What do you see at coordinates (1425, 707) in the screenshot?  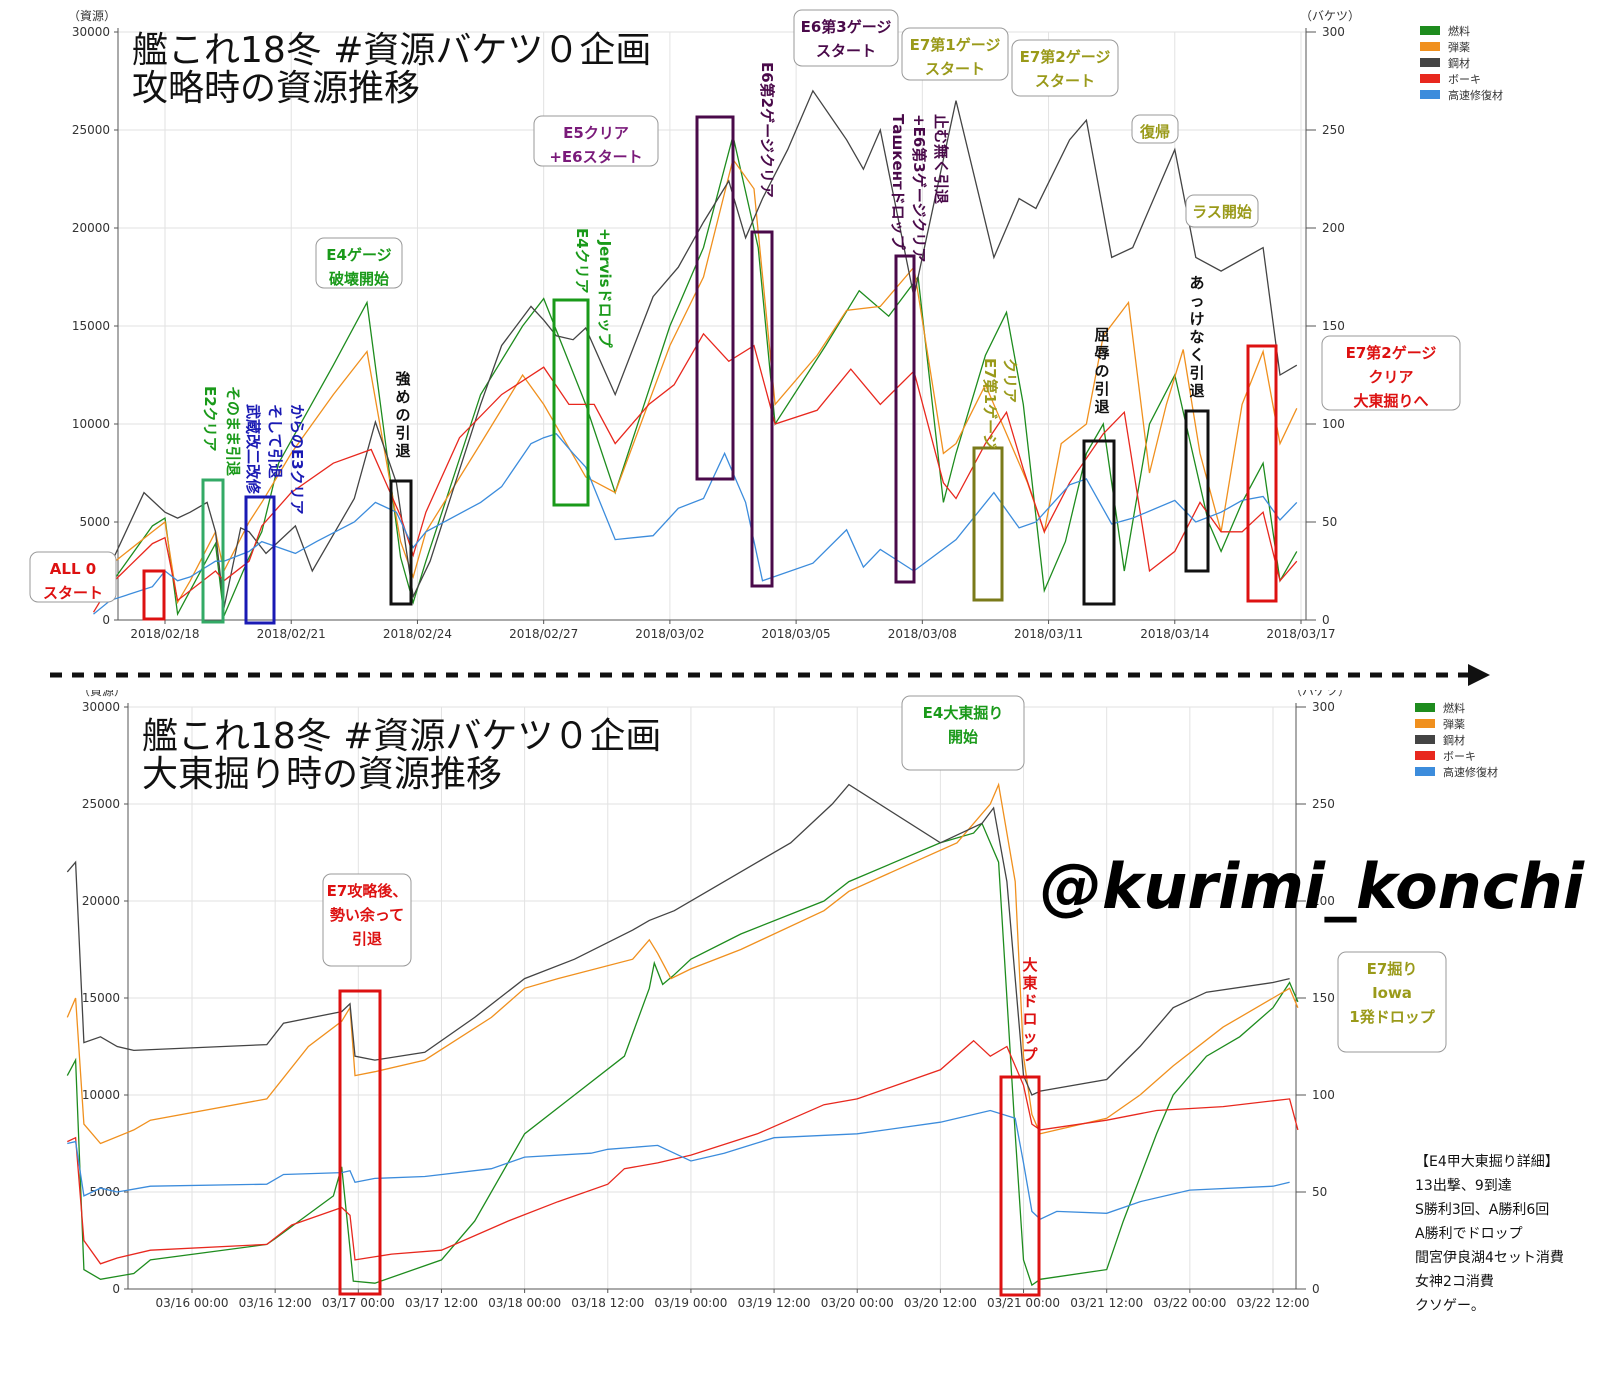 I see `legend-swatch-fuel` at bounding box center [1425, 707].